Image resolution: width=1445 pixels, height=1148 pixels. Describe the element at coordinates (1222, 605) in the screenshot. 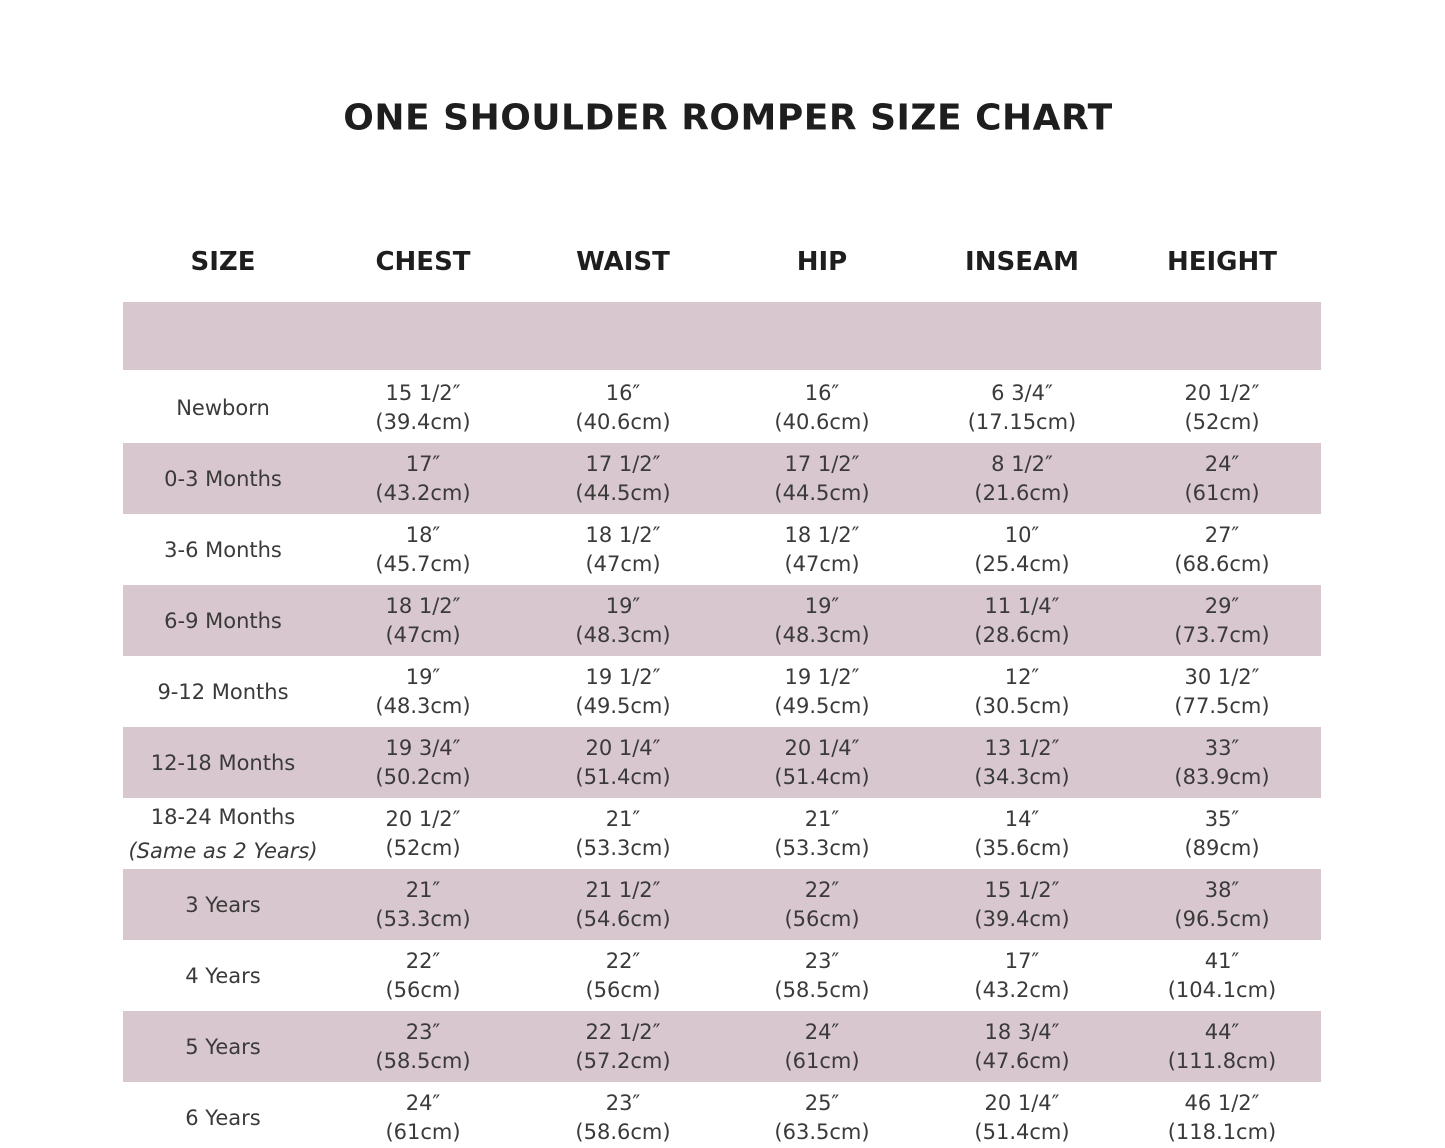

I see `inches: 29″` at that location.